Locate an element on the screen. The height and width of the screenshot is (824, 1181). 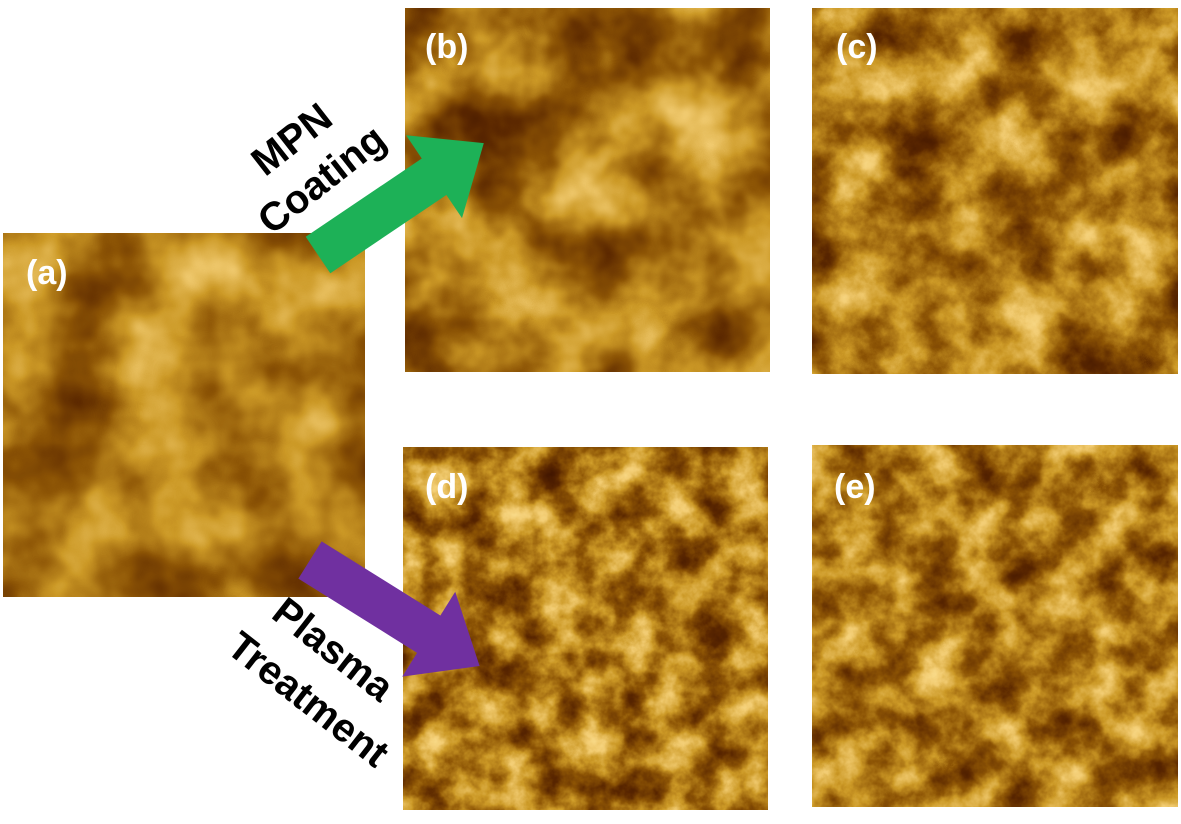
panel-label: (c) is located at coordinates (857, 47).